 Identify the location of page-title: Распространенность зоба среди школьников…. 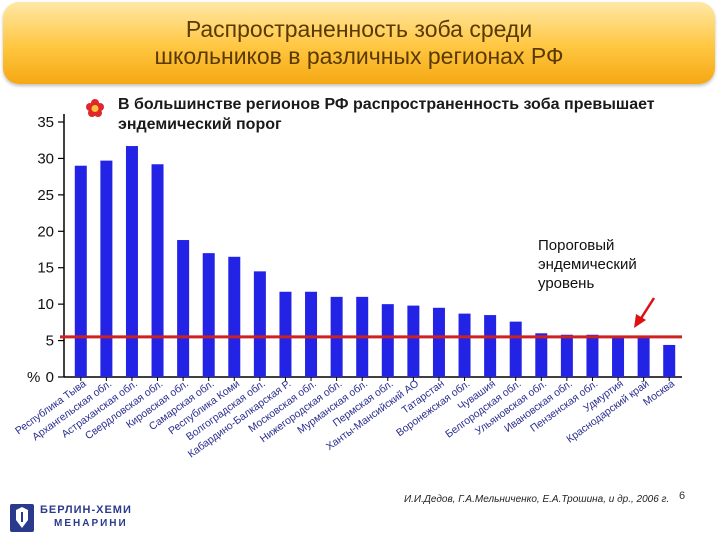
(359, 43).